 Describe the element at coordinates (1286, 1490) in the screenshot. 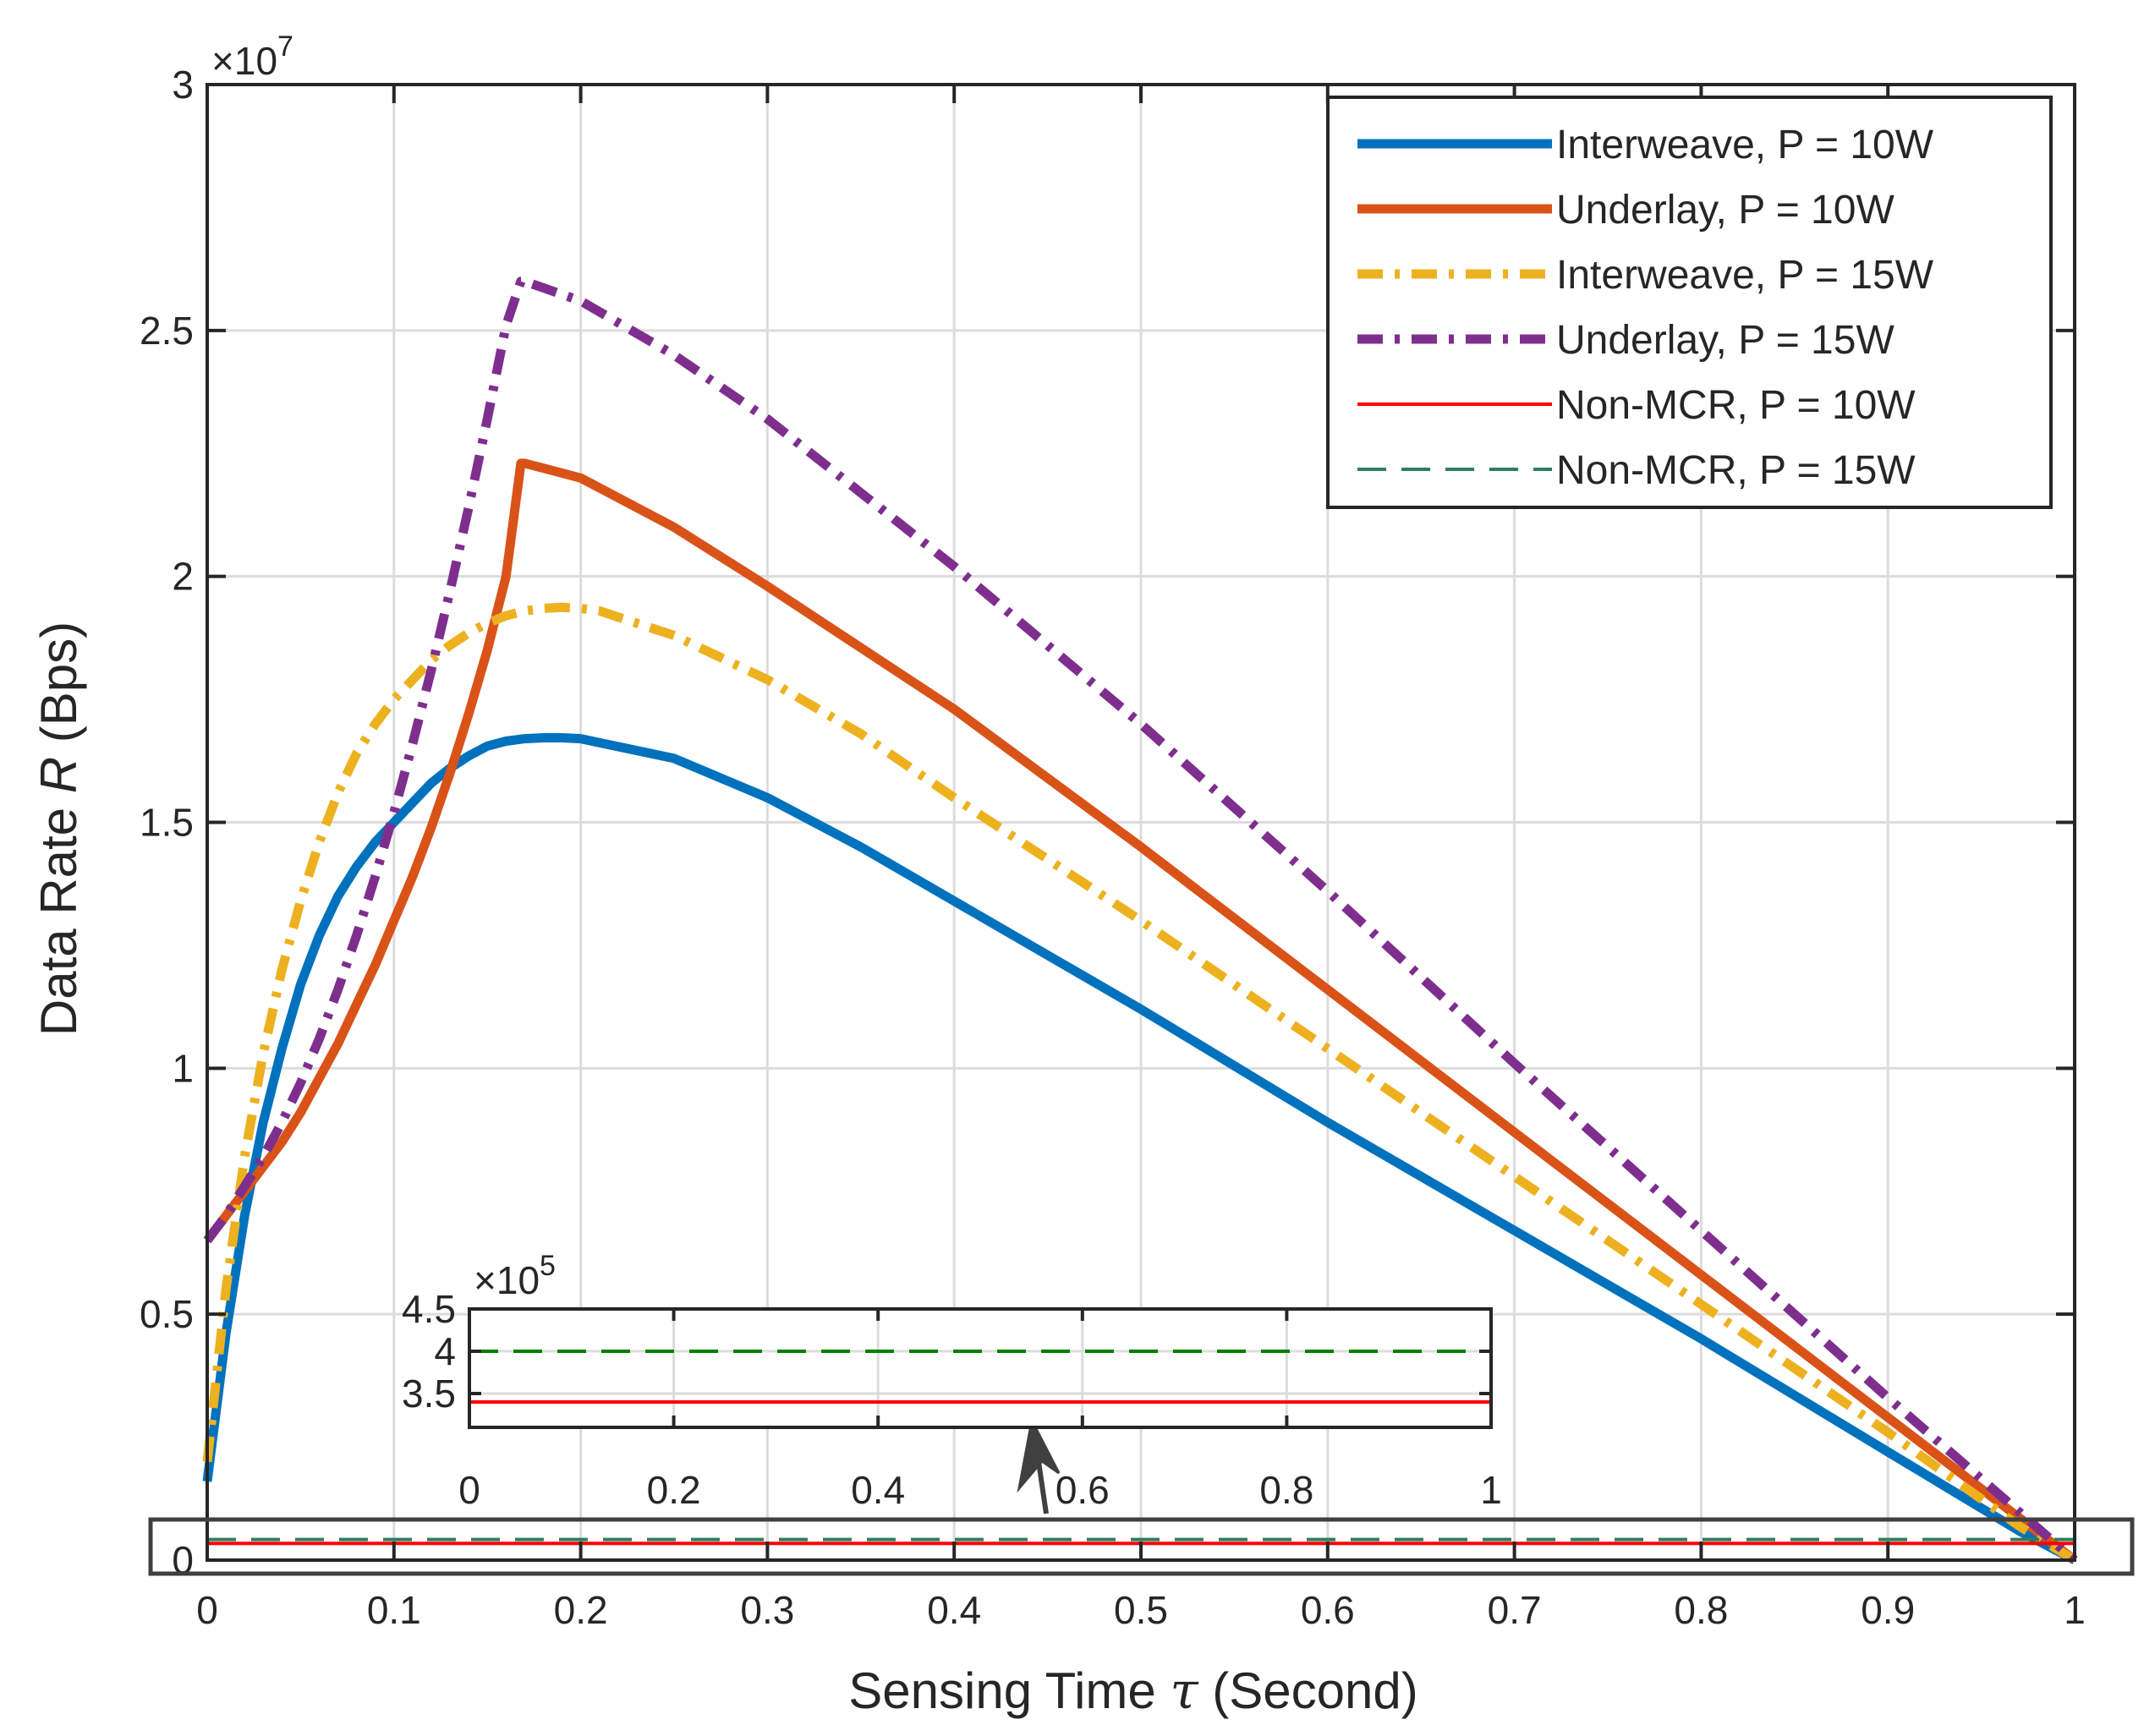

I see `inset-x-tick-label: 0.8` at that location.